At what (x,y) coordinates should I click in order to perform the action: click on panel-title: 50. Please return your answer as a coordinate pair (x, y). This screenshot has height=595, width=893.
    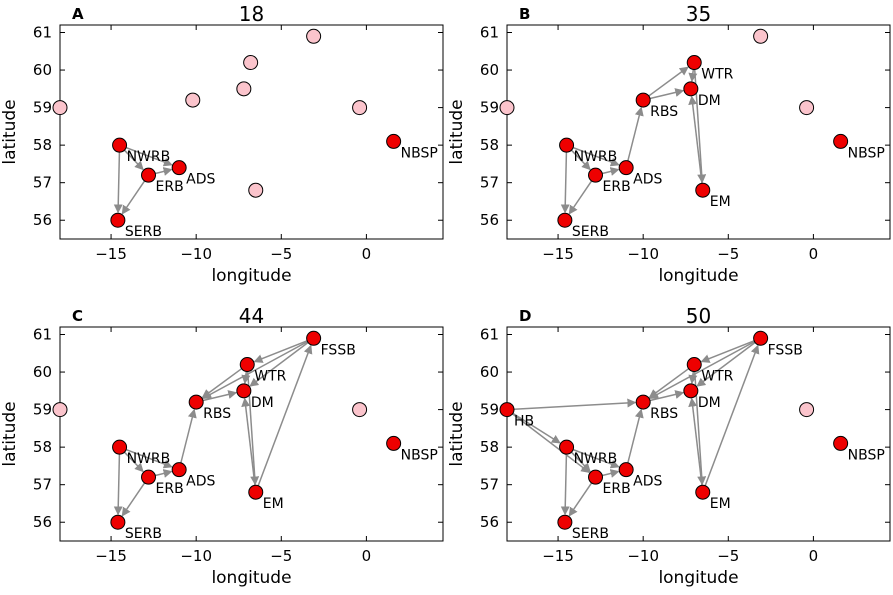
    Looking at the image, I should click on (698, 316).